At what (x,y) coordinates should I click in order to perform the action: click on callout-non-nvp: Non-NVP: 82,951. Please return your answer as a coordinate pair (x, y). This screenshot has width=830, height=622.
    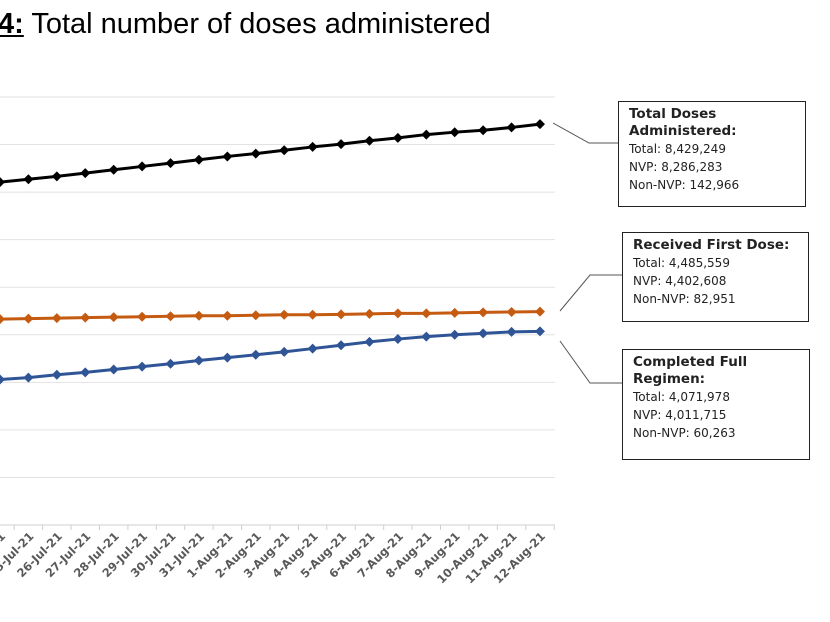
    Looking at the image, I should click on (684, 299).